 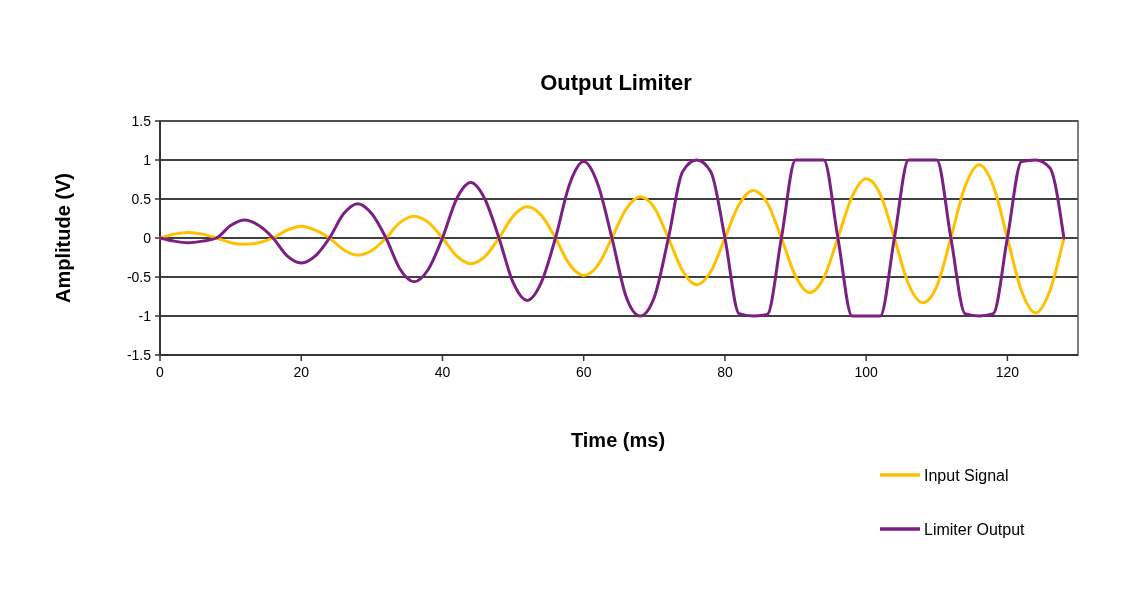 What do you see at coordinates (301, 372) in the screenshot?
I see `x-tick-label: 20` at bounding box center [301, 372].